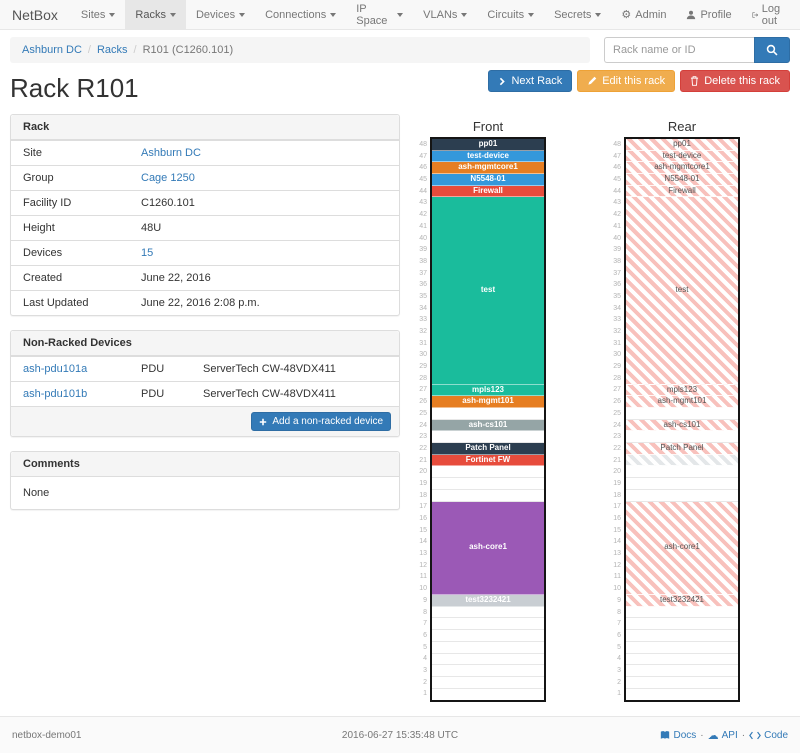 The height and width of the screenshot is (753, 800). I want to click on group-link: Cage 1250, so click(168, 178).